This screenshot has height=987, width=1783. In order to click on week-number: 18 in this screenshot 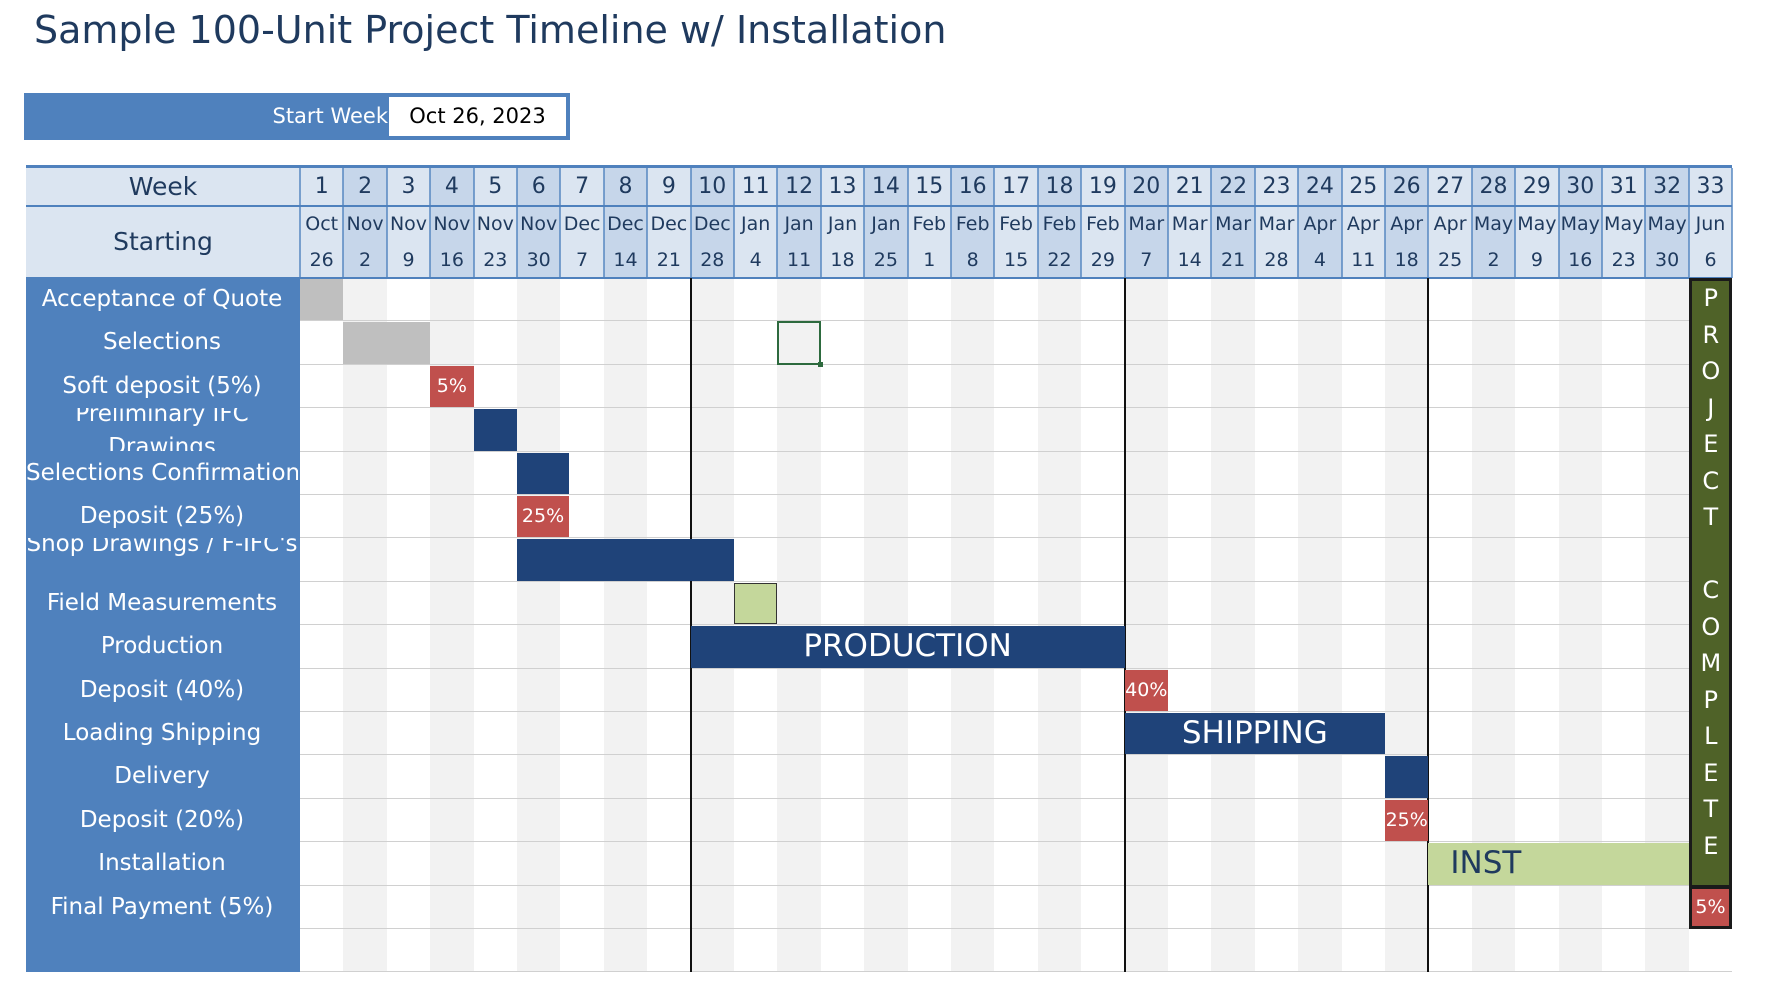, I will do `click(1059, 186)`.